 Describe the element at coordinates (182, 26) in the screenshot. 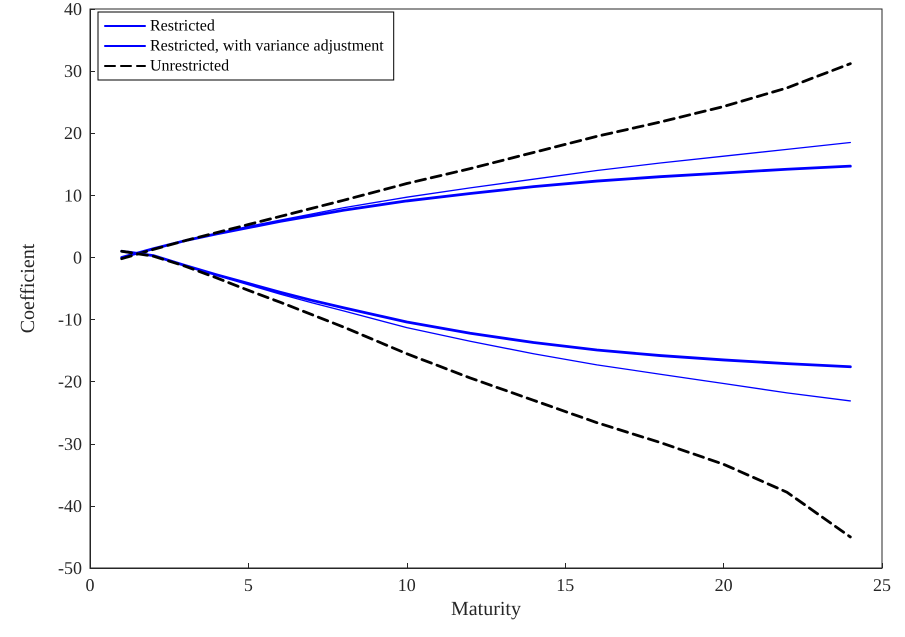

I see `legend-label: Restricted` at that location.